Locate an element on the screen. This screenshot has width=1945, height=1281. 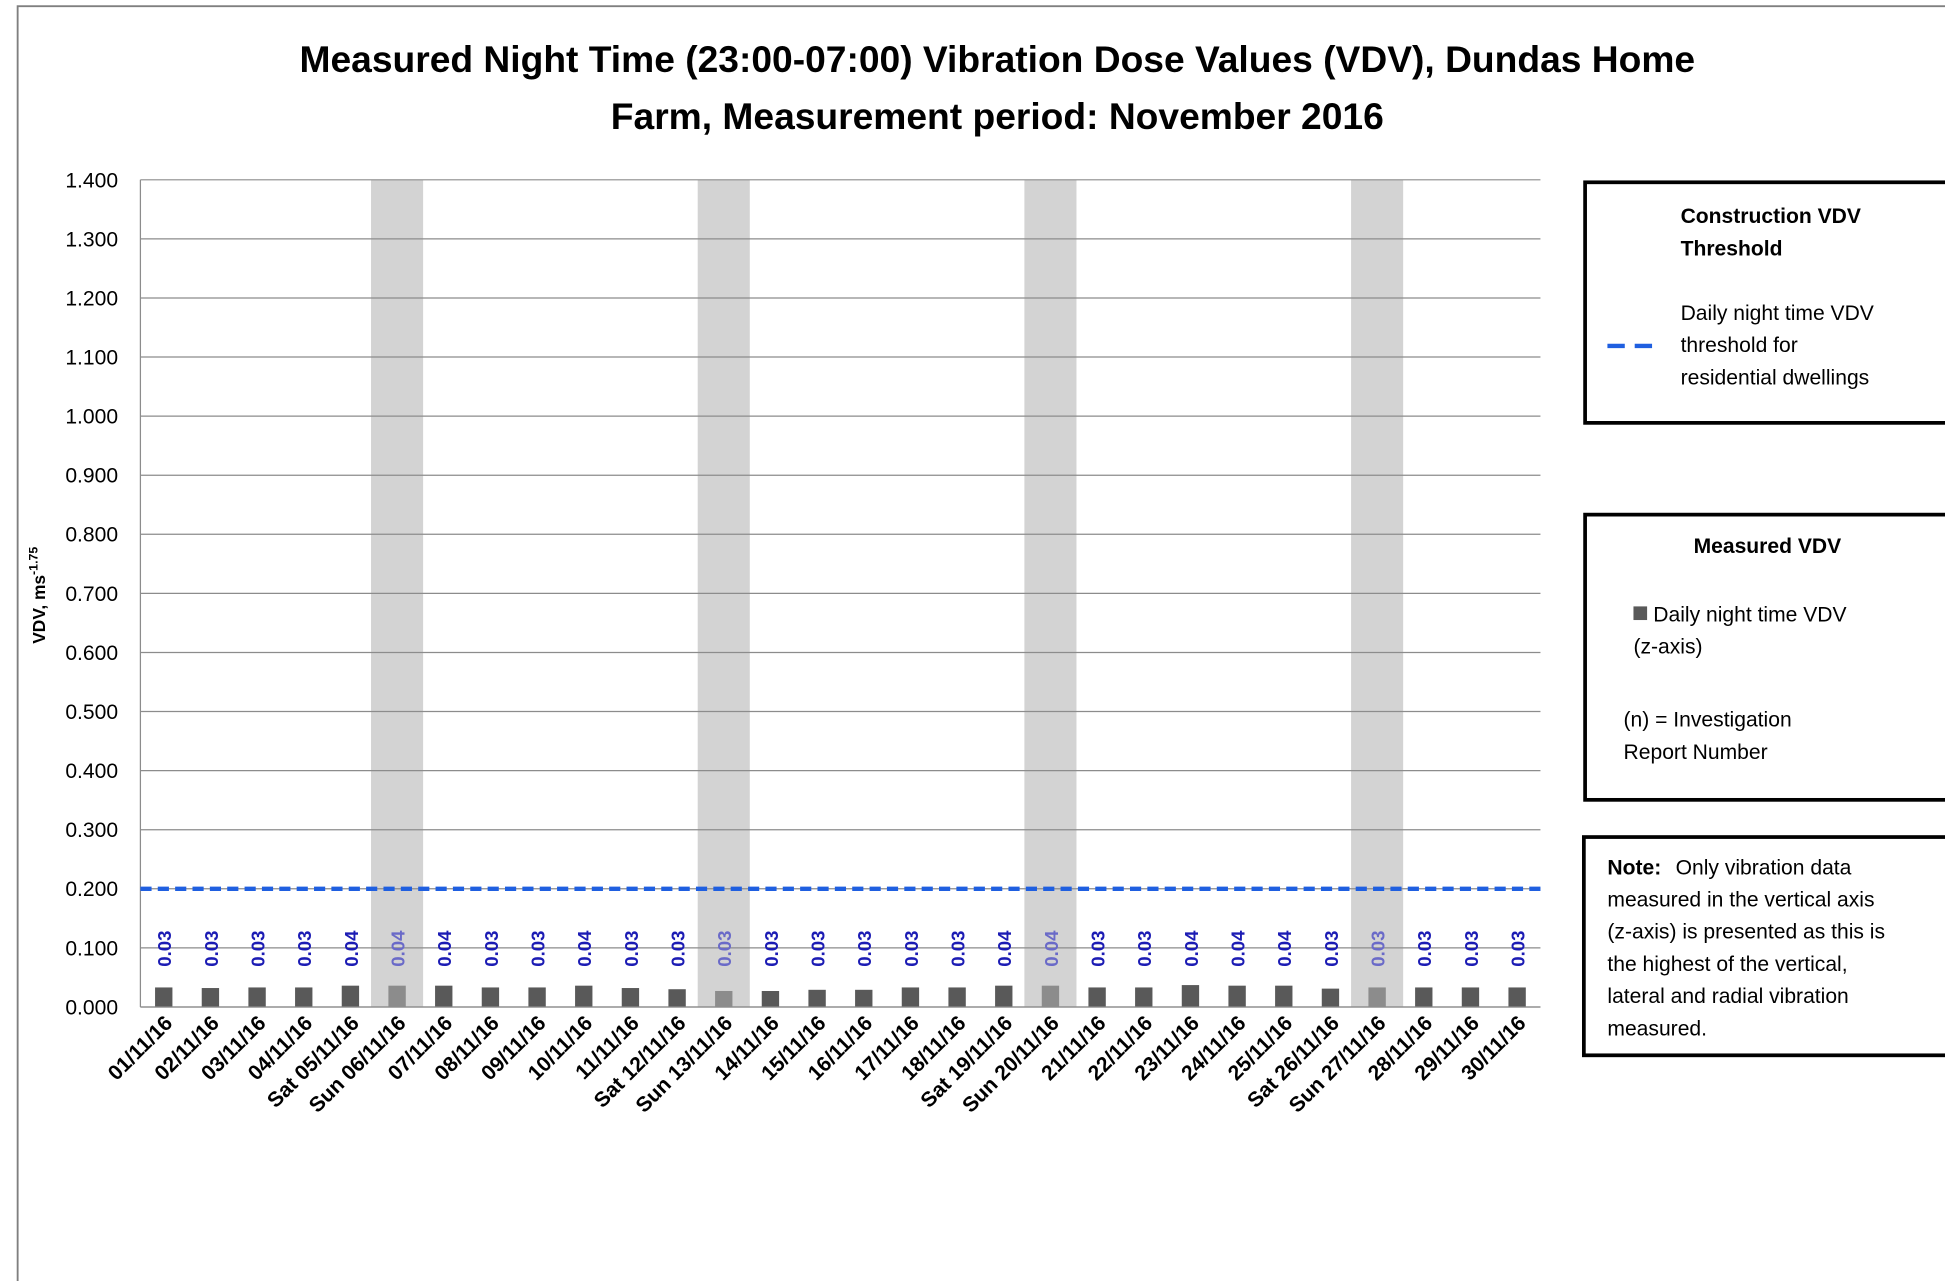
y-tick-label: 1.200 is located at coordinates (91, 298).